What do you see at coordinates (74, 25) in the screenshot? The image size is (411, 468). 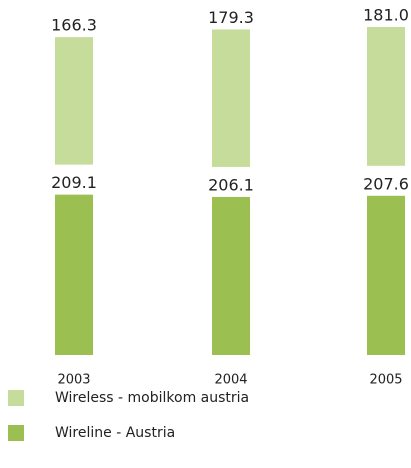 I see `value-label: 166.3` at bounding box center [74, 25].